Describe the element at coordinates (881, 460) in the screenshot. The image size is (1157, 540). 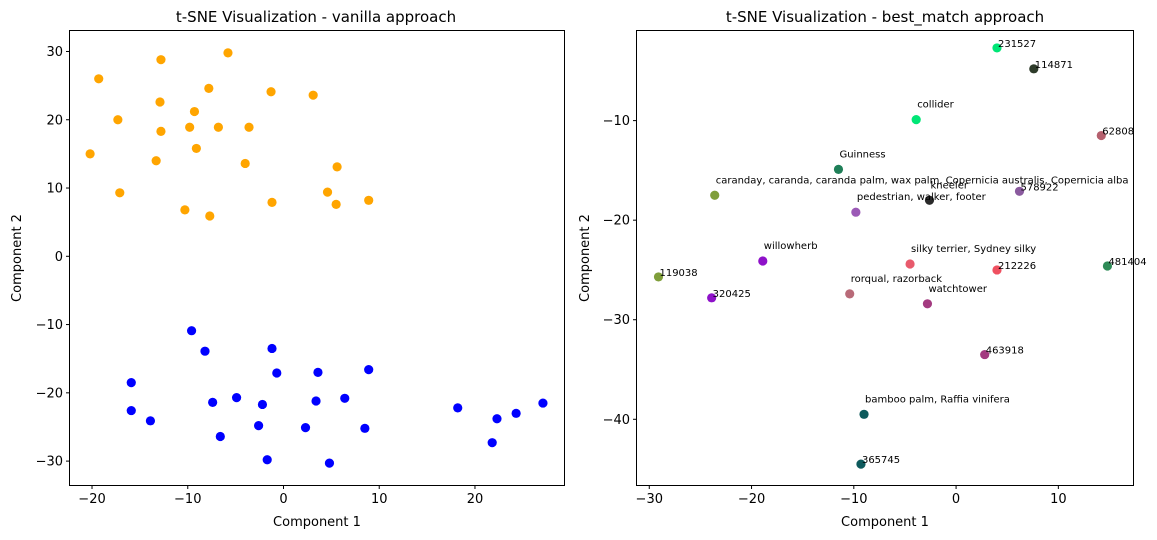
I see `point-annotation: 365745` at that location.